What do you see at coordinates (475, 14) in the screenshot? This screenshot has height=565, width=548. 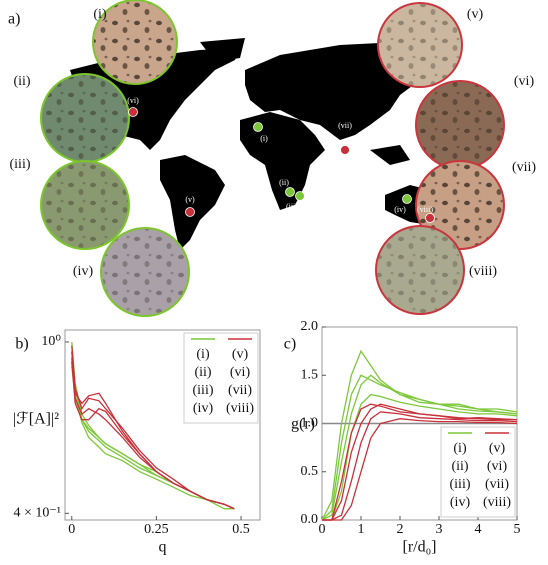 I see `inset-label: (v)` at bounding box center [475, 14].